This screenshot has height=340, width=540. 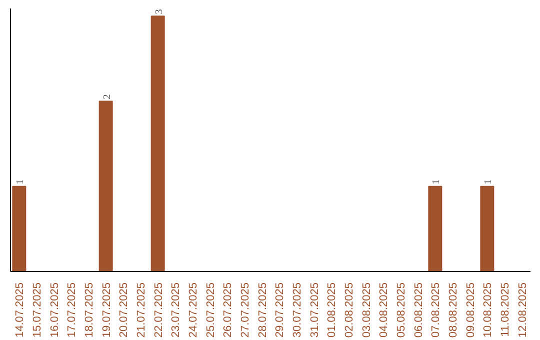 What do you see at coordinates (488, 310) in the screenshot?
I see `x-tick-label: 10.08.2025` at bounding box center [488, 310].